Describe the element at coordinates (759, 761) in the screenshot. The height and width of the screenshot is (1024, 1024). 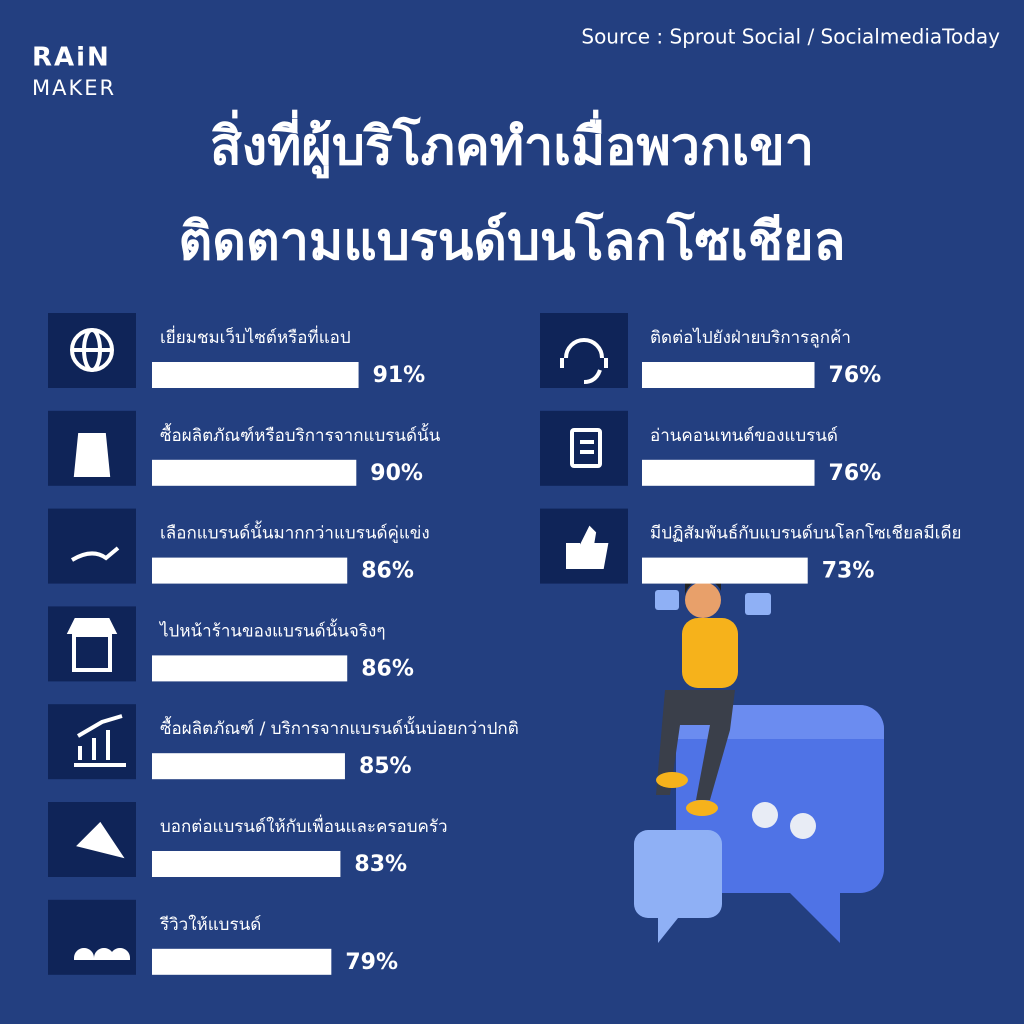
I see `illustration` at that location.